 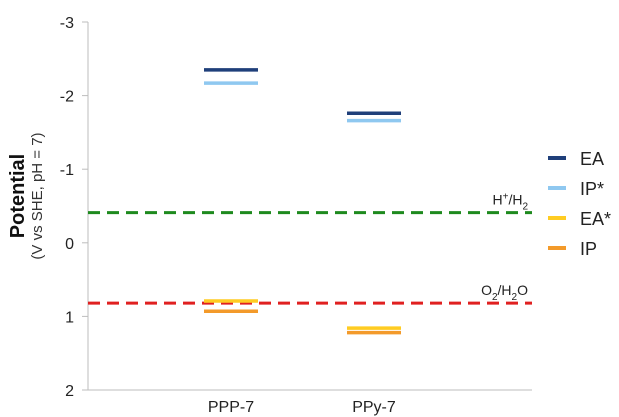 I want to click on y-axis-title-sub: (V vs SHE, pH = 7), so click(x=37, y=195).